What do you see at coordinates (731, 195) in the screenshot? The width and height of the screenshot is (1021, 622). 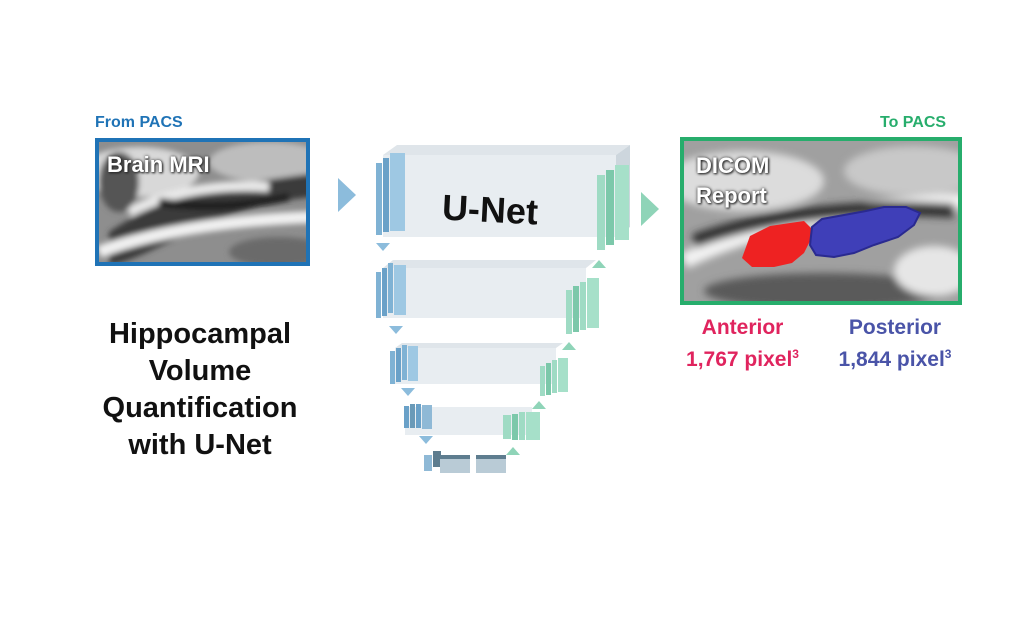 I see `report-label: Report` at bounding box center [731, 195].